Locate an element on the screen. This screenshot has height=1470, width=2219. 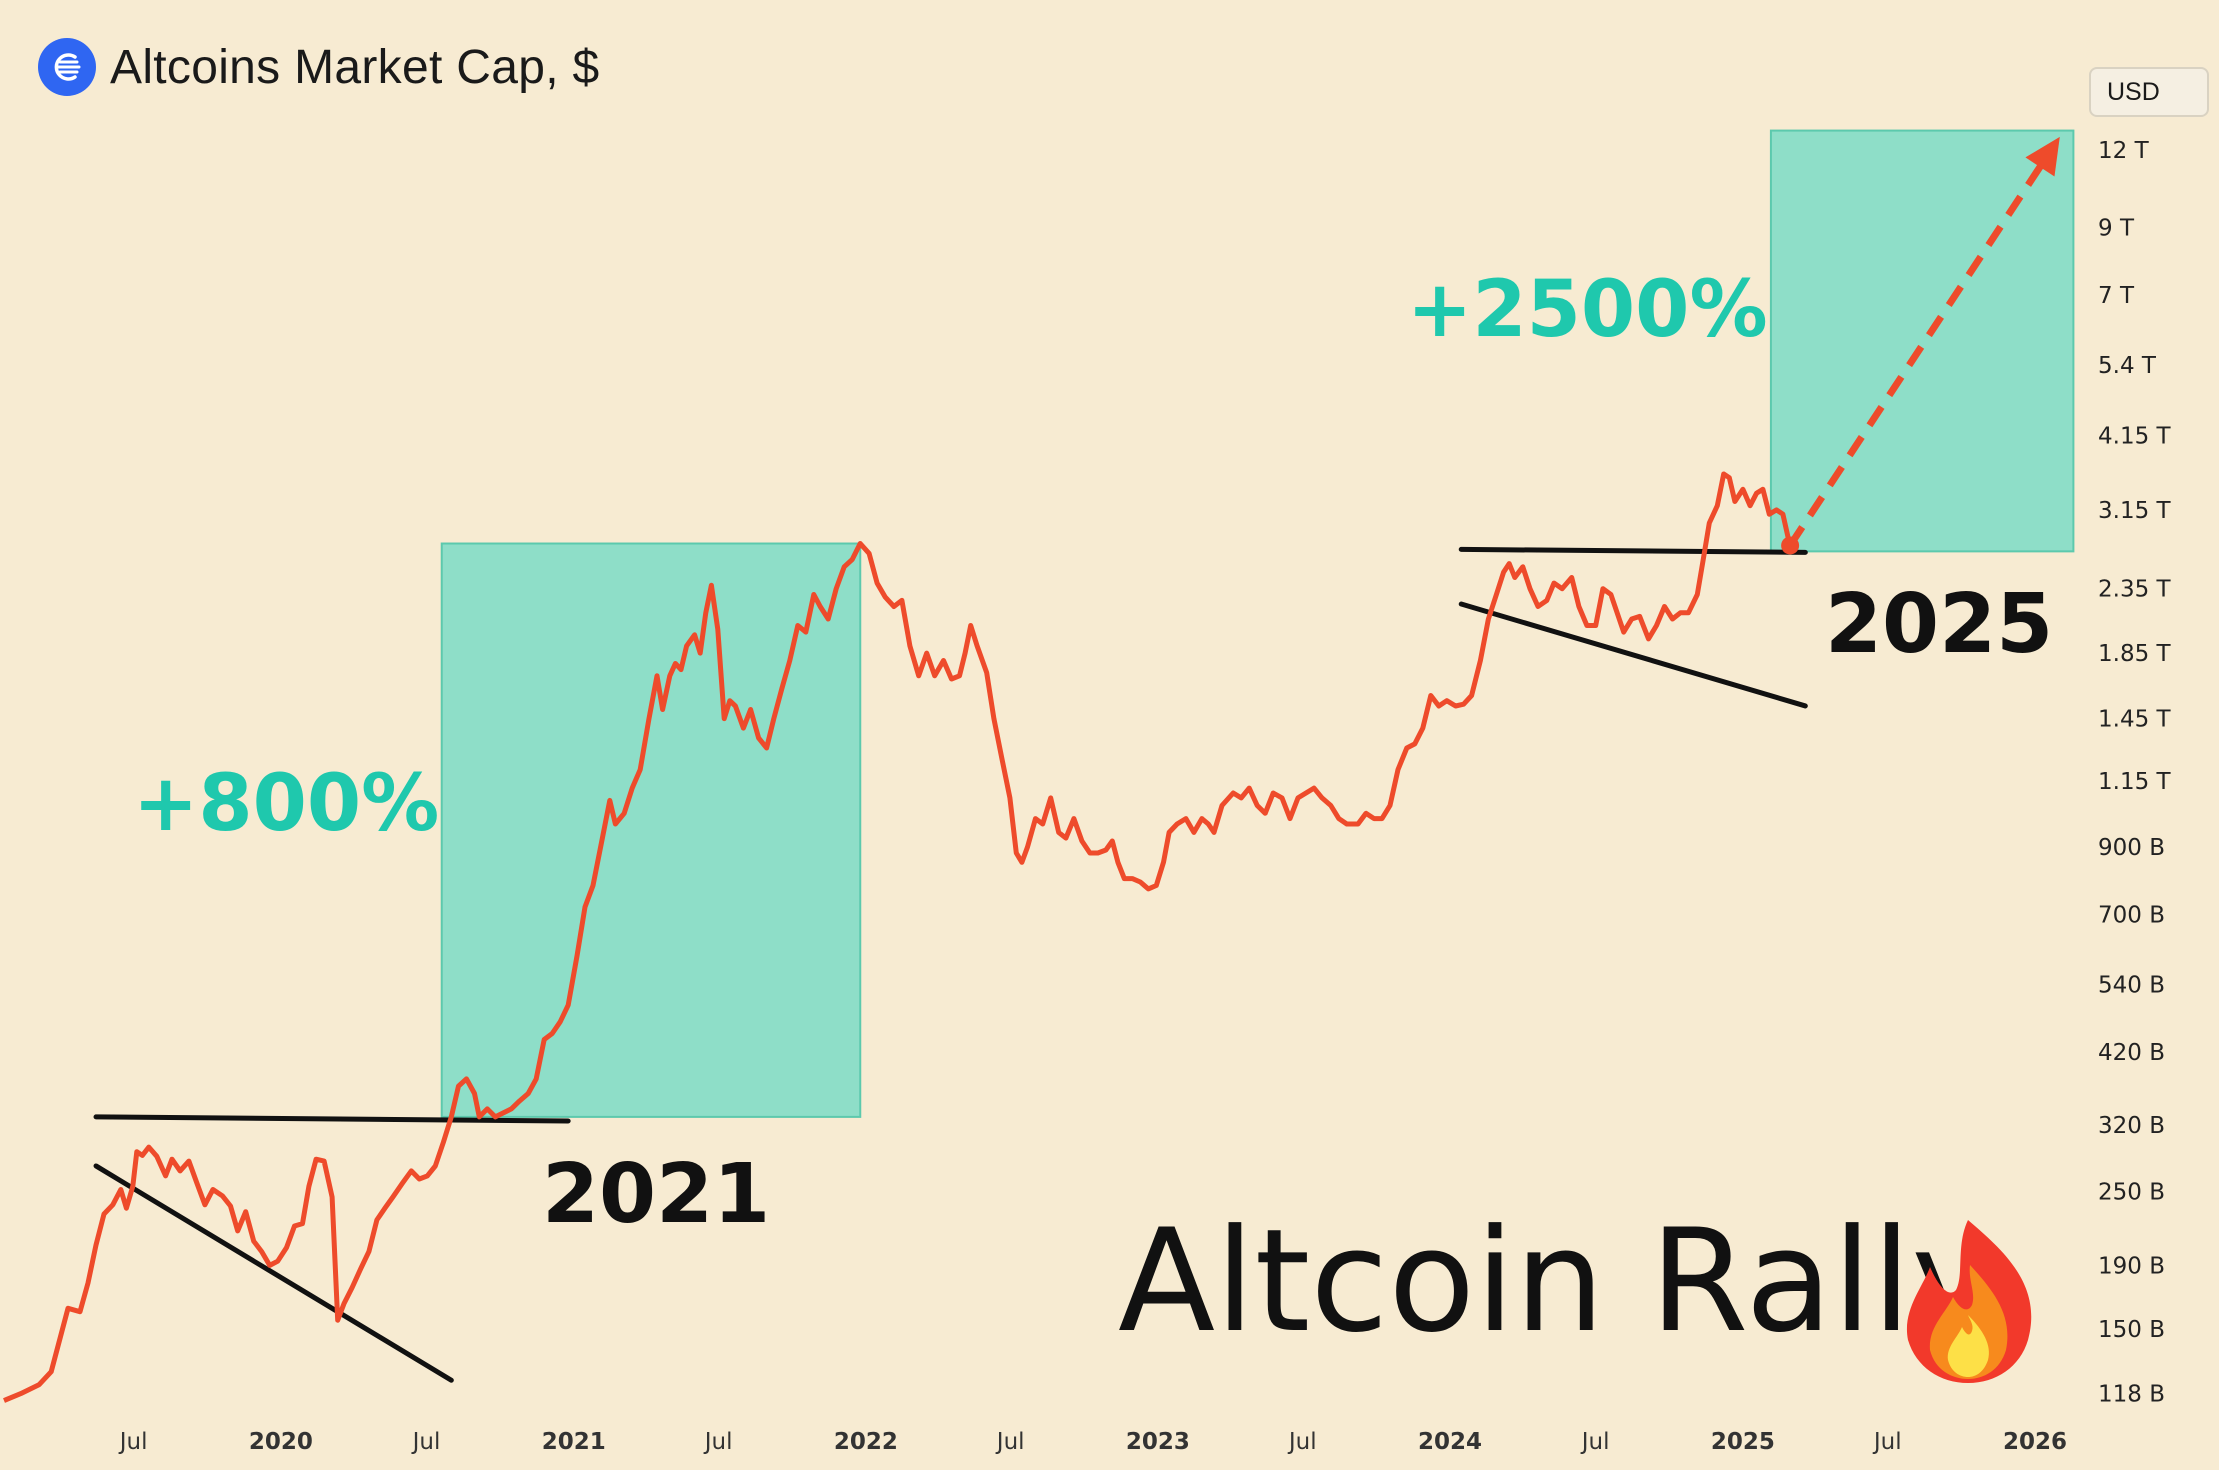
y-tick-label: 1.85 T is located at coordinates (2135, 654).